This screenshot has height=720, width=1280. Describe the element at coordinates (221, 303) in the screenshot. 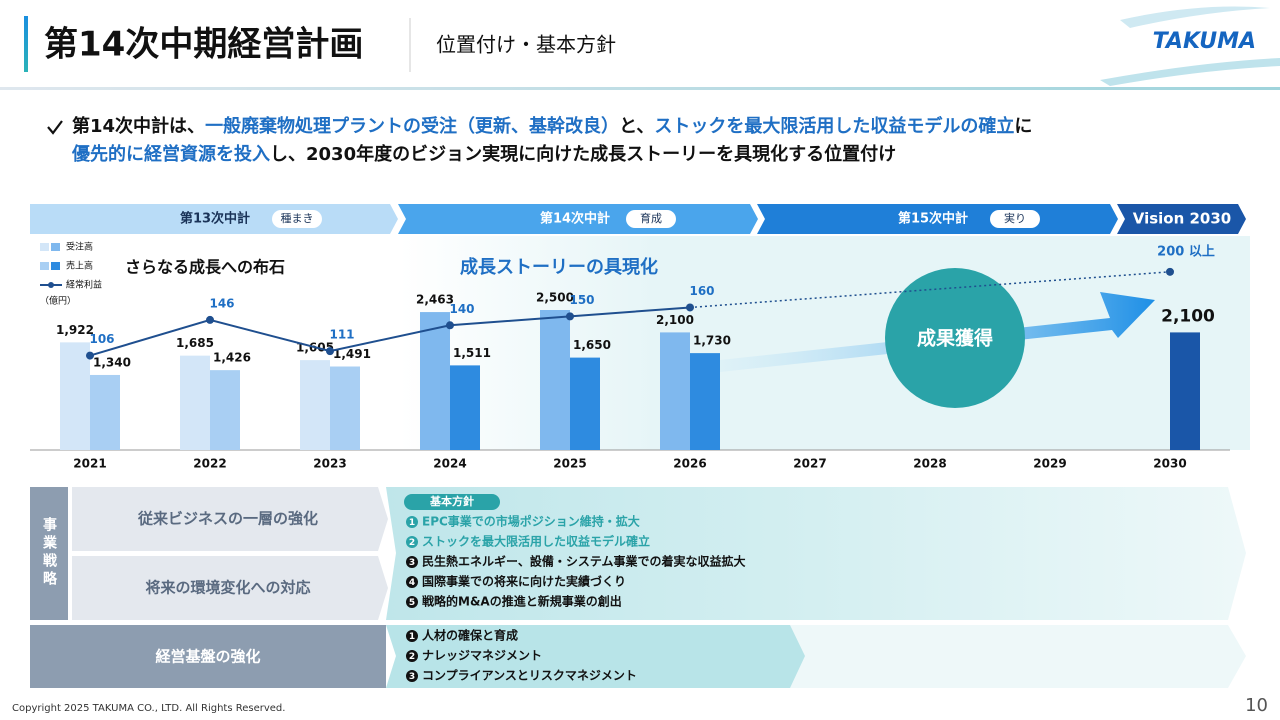

I see `value-label: 146` at that location.